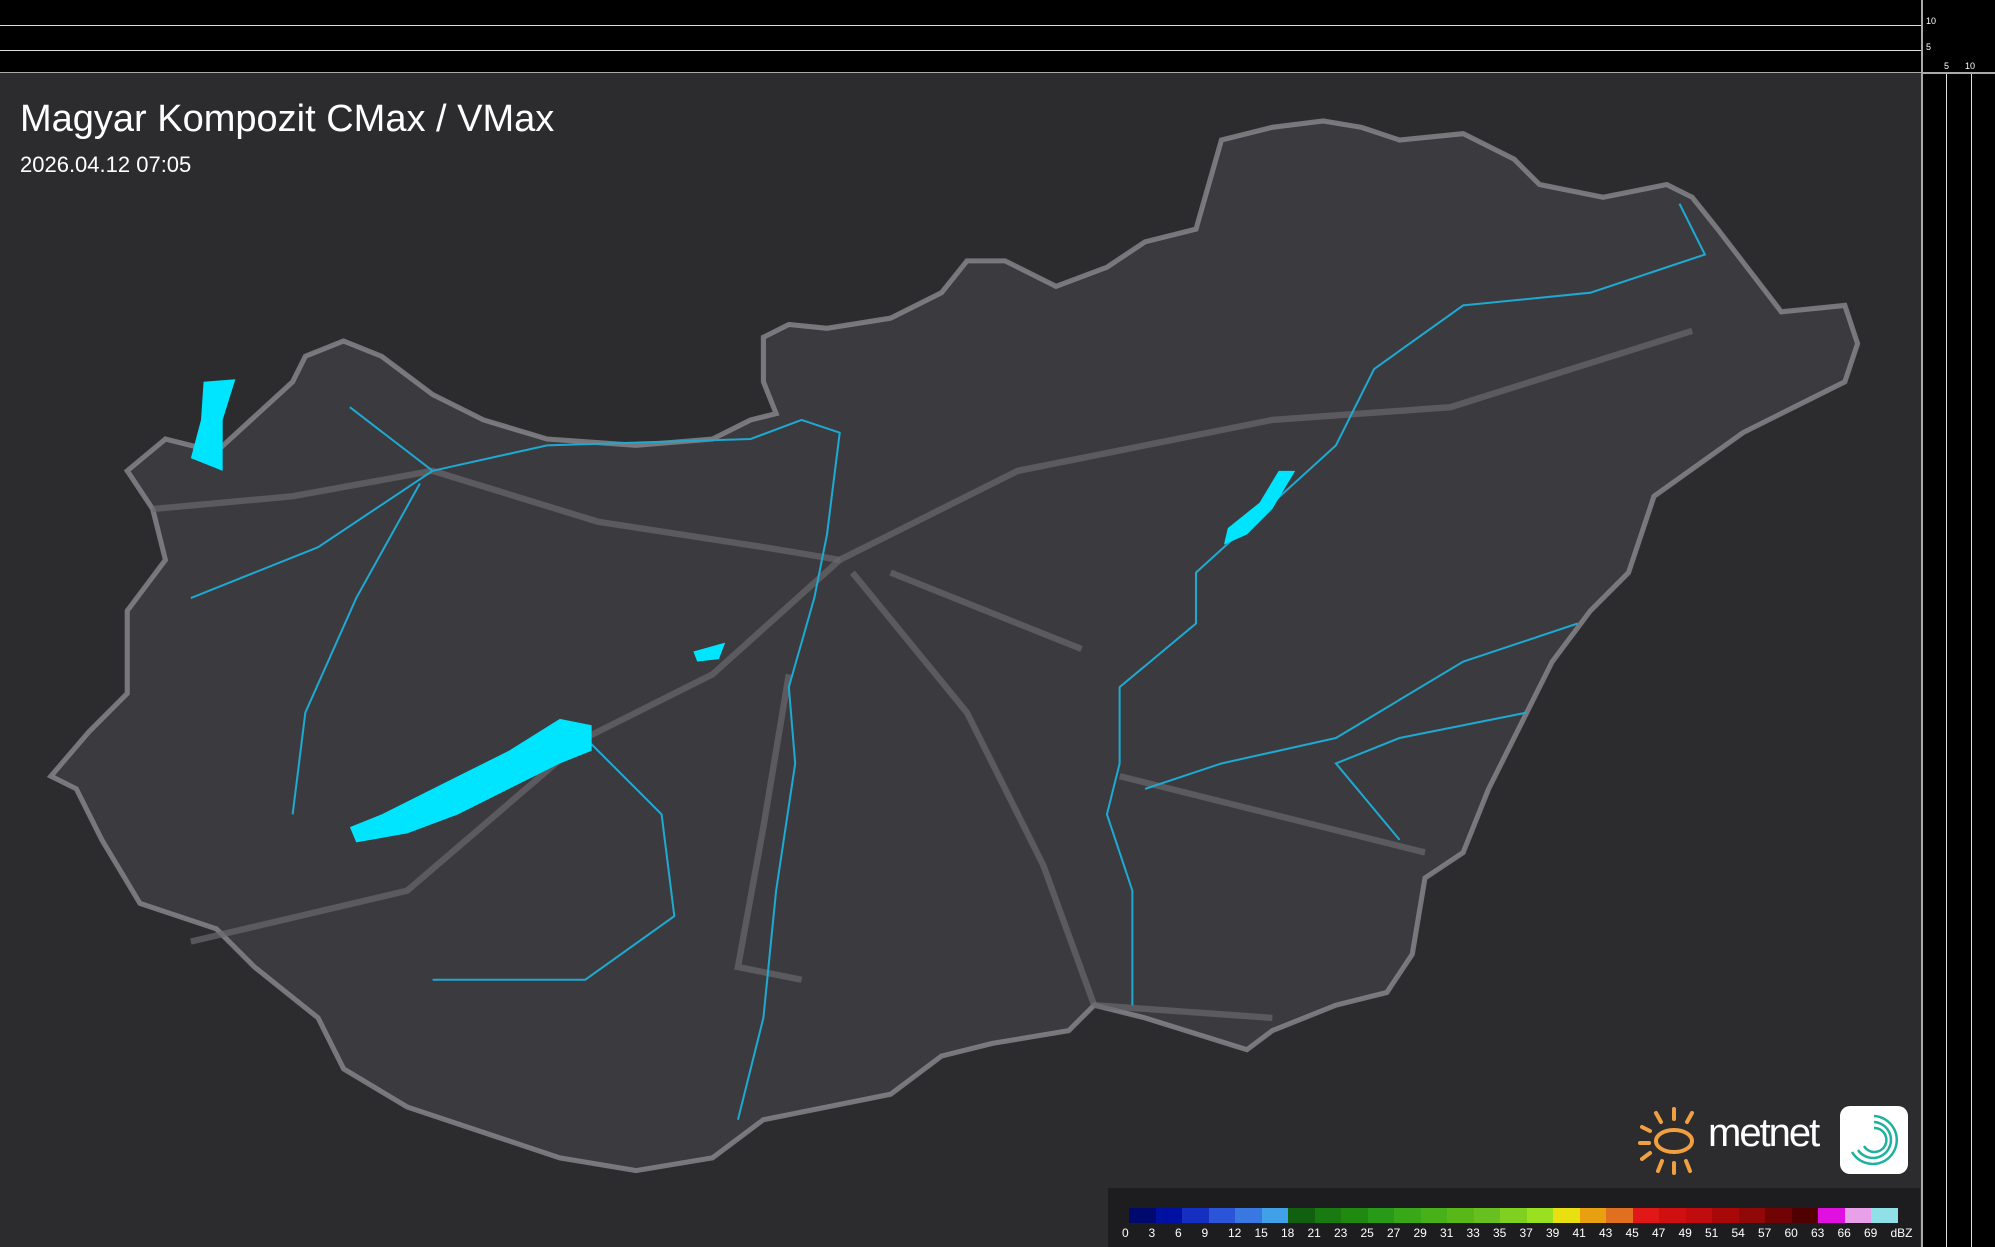  What do you see at coordinates (1341, 1233) in the screenshot?
I see `scale-label: 23` at bounding box center [1341, 1233].